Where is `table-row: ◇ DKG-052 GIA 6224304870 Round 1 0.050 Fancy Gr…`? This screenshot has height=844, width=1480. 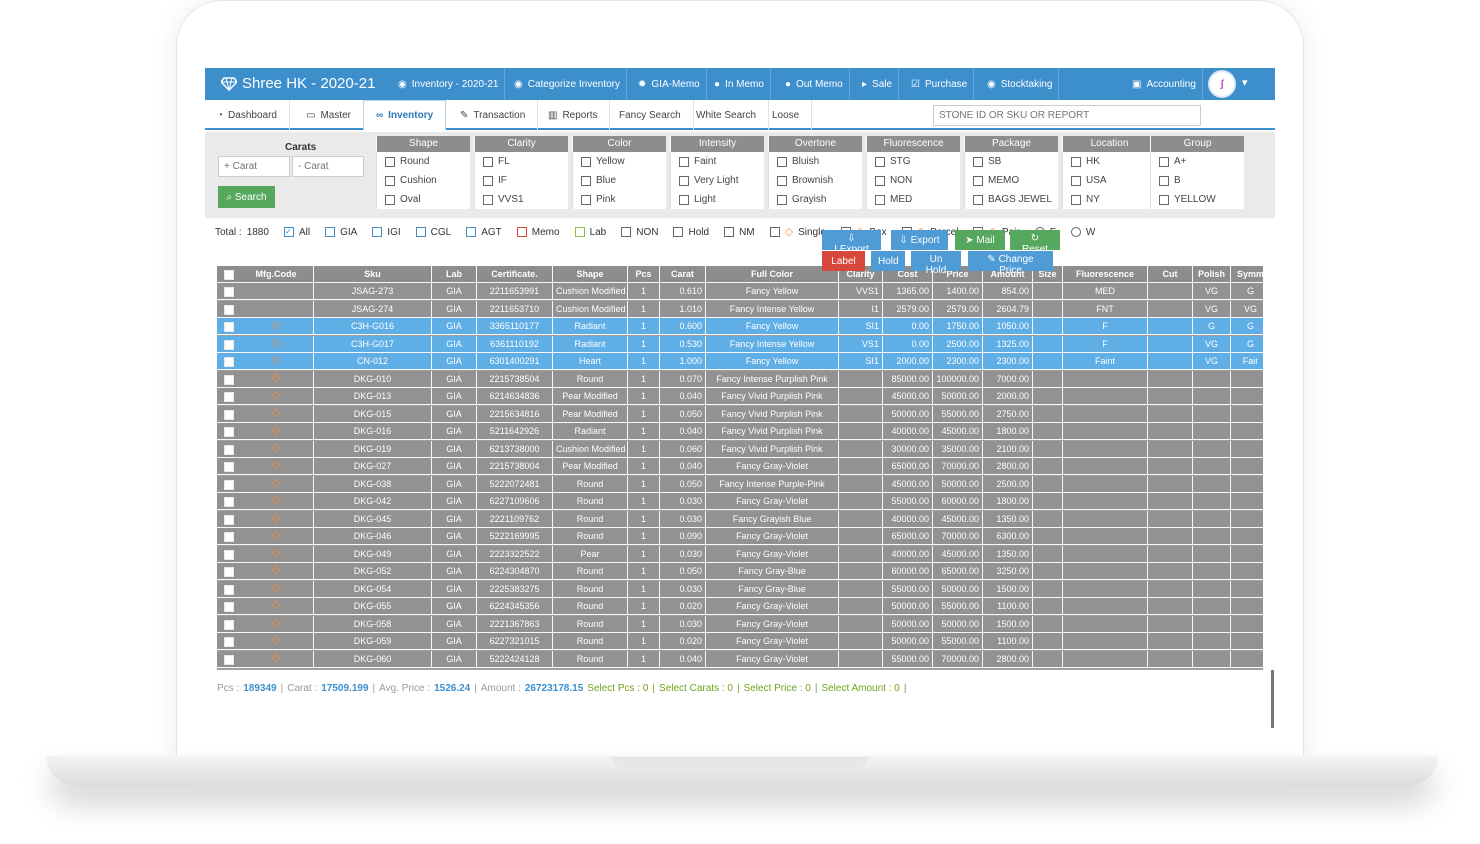
table-row: ◇ DKG-052 GIA 6224304870 Round 1 0.050 Fancy Gr… is located at coordinates (740, 571).